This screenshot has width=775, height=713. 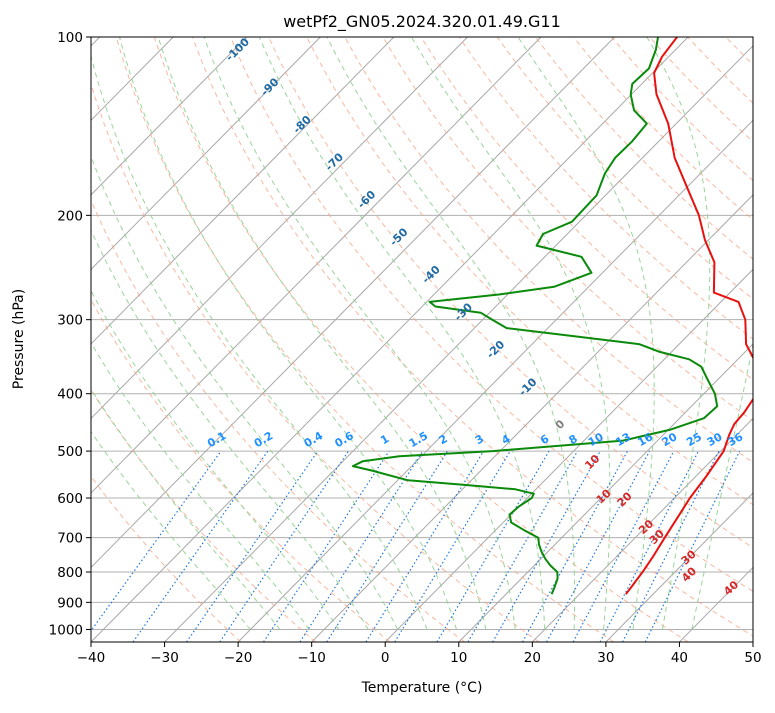 What do you see at coordinates (532, 658) in the screenshot?
I see `x-tick-label: 20` at bounding box center [532, 658].